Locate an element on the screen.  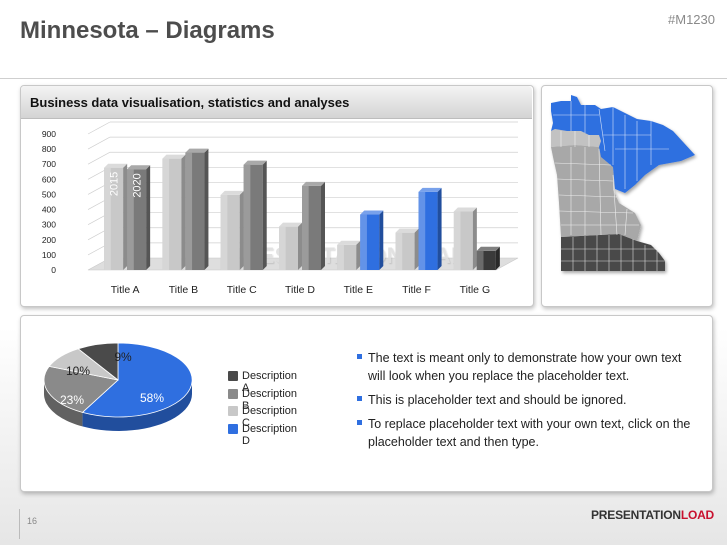
legend-label: Description B is located at coordinates (270, 399).